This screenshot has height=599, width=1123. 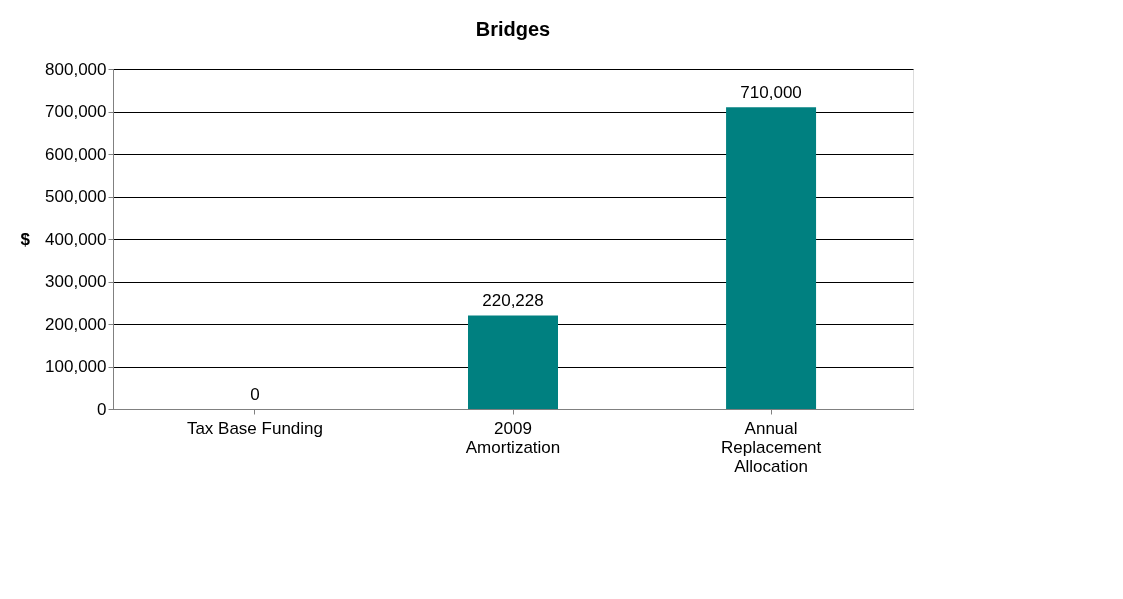 What do you see at coordinates (513, 29) in the screenshot?
I see `chart-title: Bridges` at bounding box center [513, 29].